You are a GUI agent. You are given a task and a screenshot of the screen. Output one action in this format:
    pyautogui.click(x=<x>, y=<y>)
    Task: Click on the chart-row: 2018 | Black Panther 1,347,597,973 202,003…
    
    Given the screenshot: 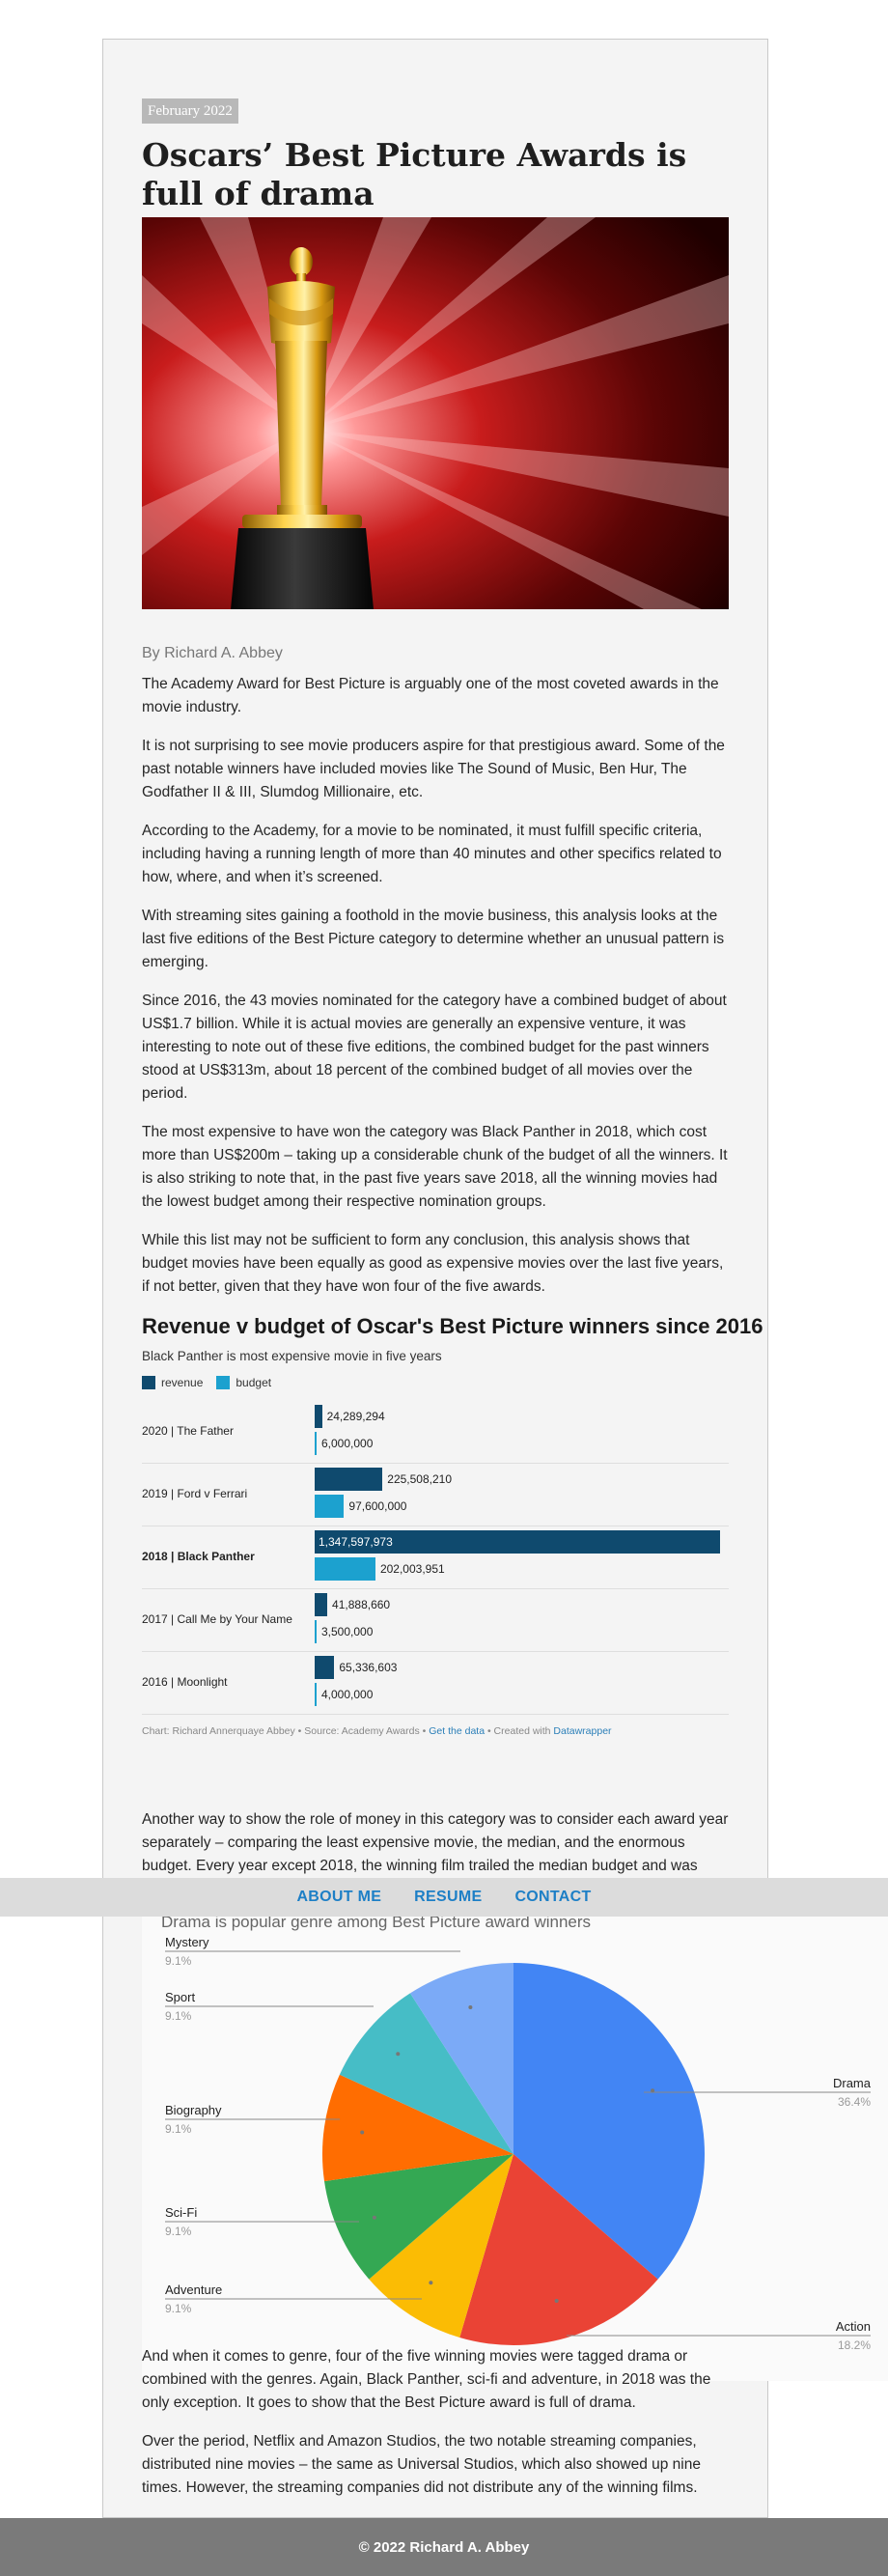 What is the action you would take?
    pyautogui.click(x=435, y=1558)
    